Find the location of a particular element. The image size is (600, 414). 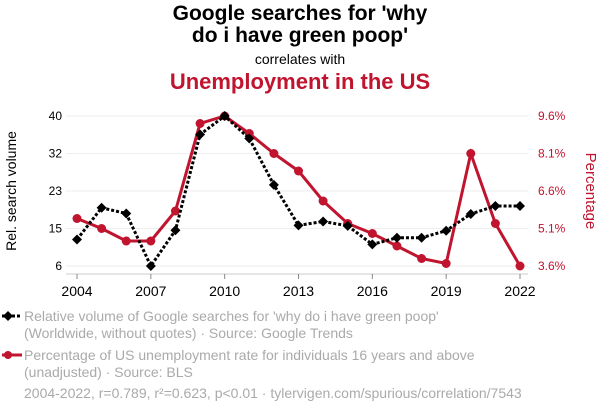

title-line-2: do i have green poop' is located at coordinates (300, 35).